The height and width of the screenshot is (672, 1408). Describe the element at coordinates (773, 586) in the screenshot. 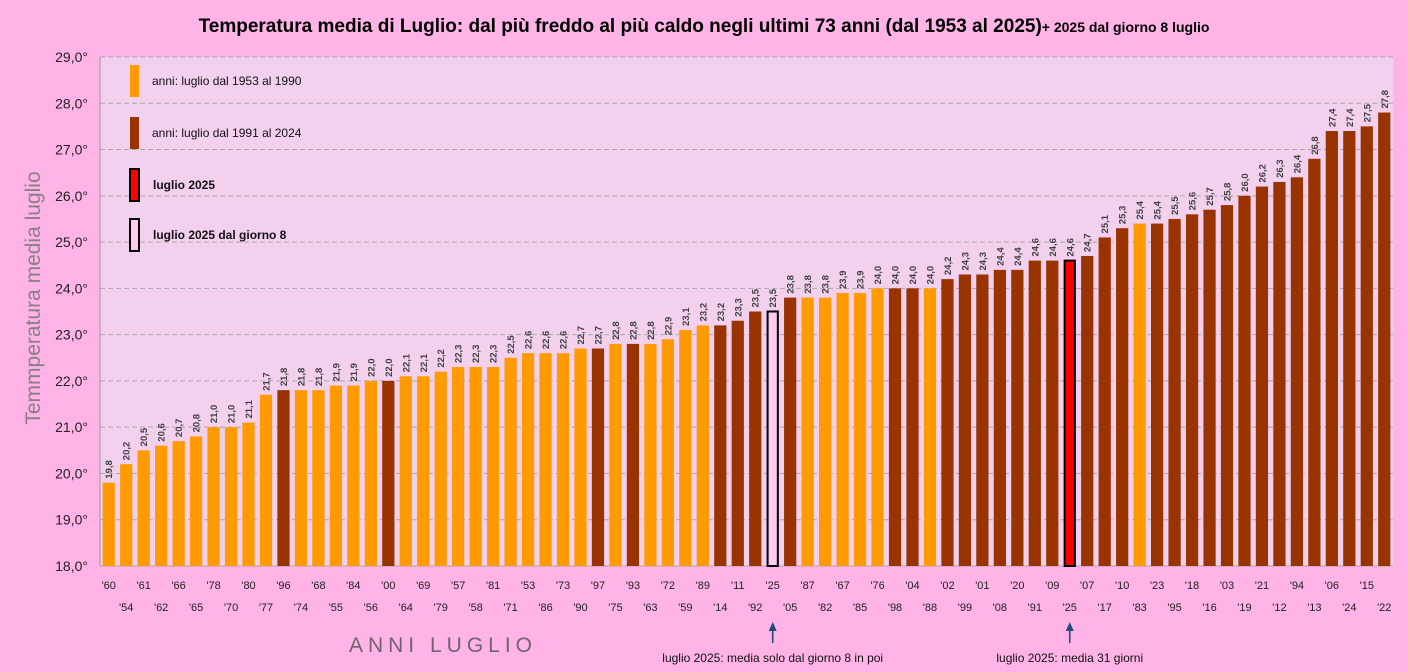

I see `x-tick-label: '25` at that location.